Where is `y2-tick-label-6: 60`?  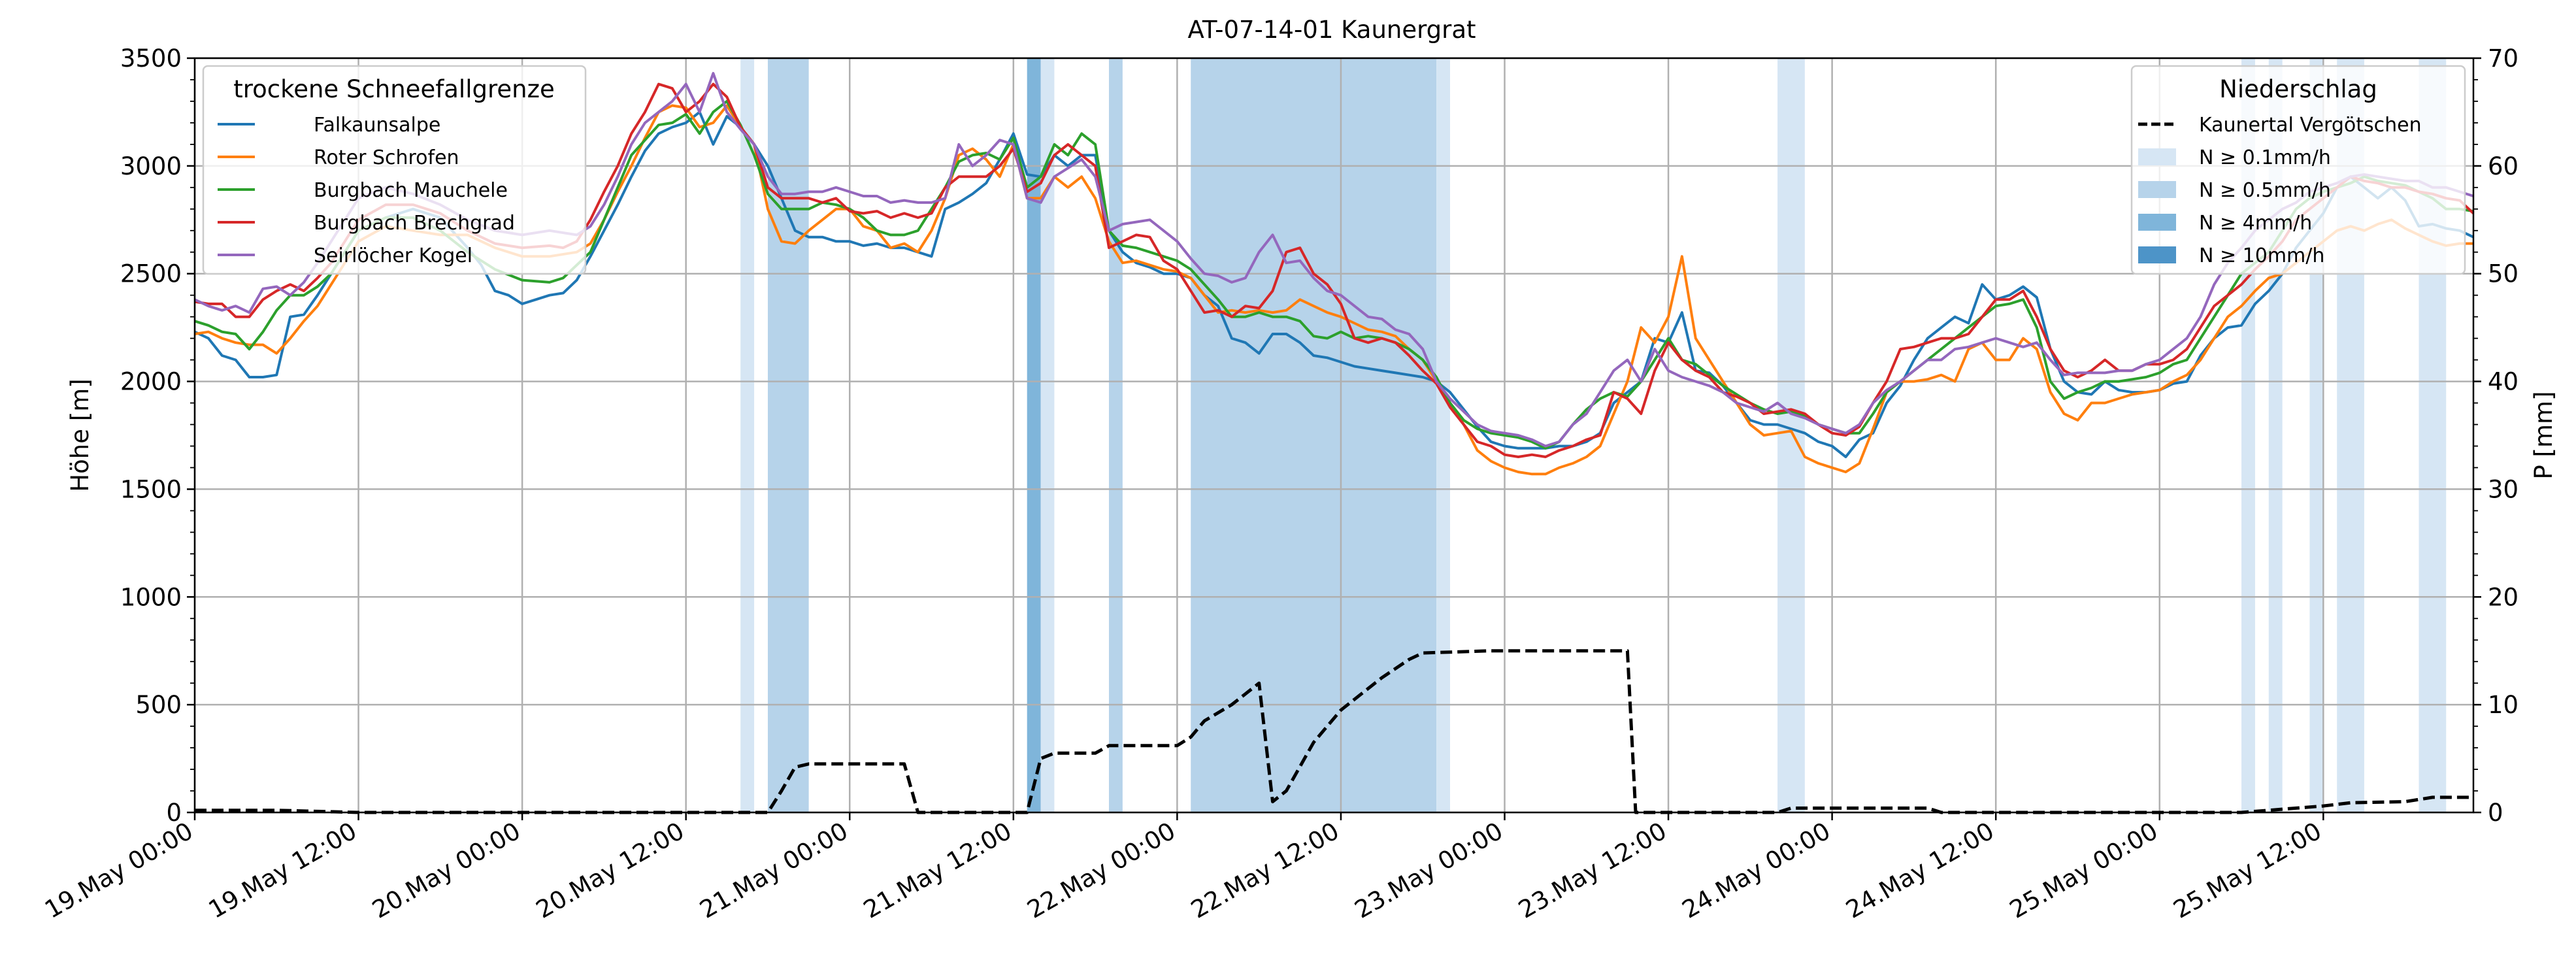 y2-tick-label-6: 60 is located at coordinates (2503, 166).